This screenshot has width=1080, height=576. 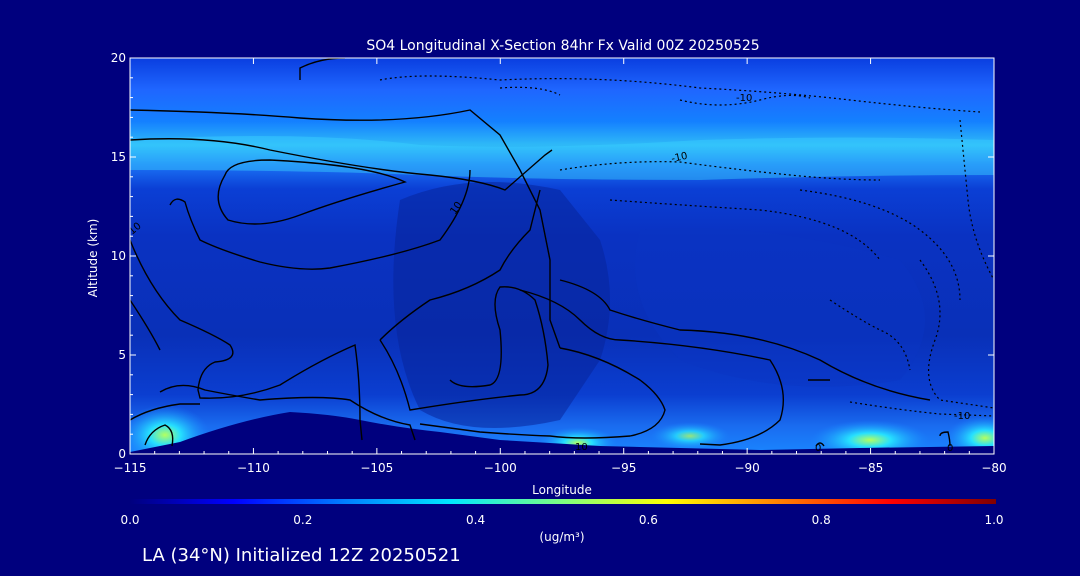 What do you see at coordinates (93, 258) in the screenshot?
I see `y-axis-title: Altitude (km)` at bounding box center [93, 258].